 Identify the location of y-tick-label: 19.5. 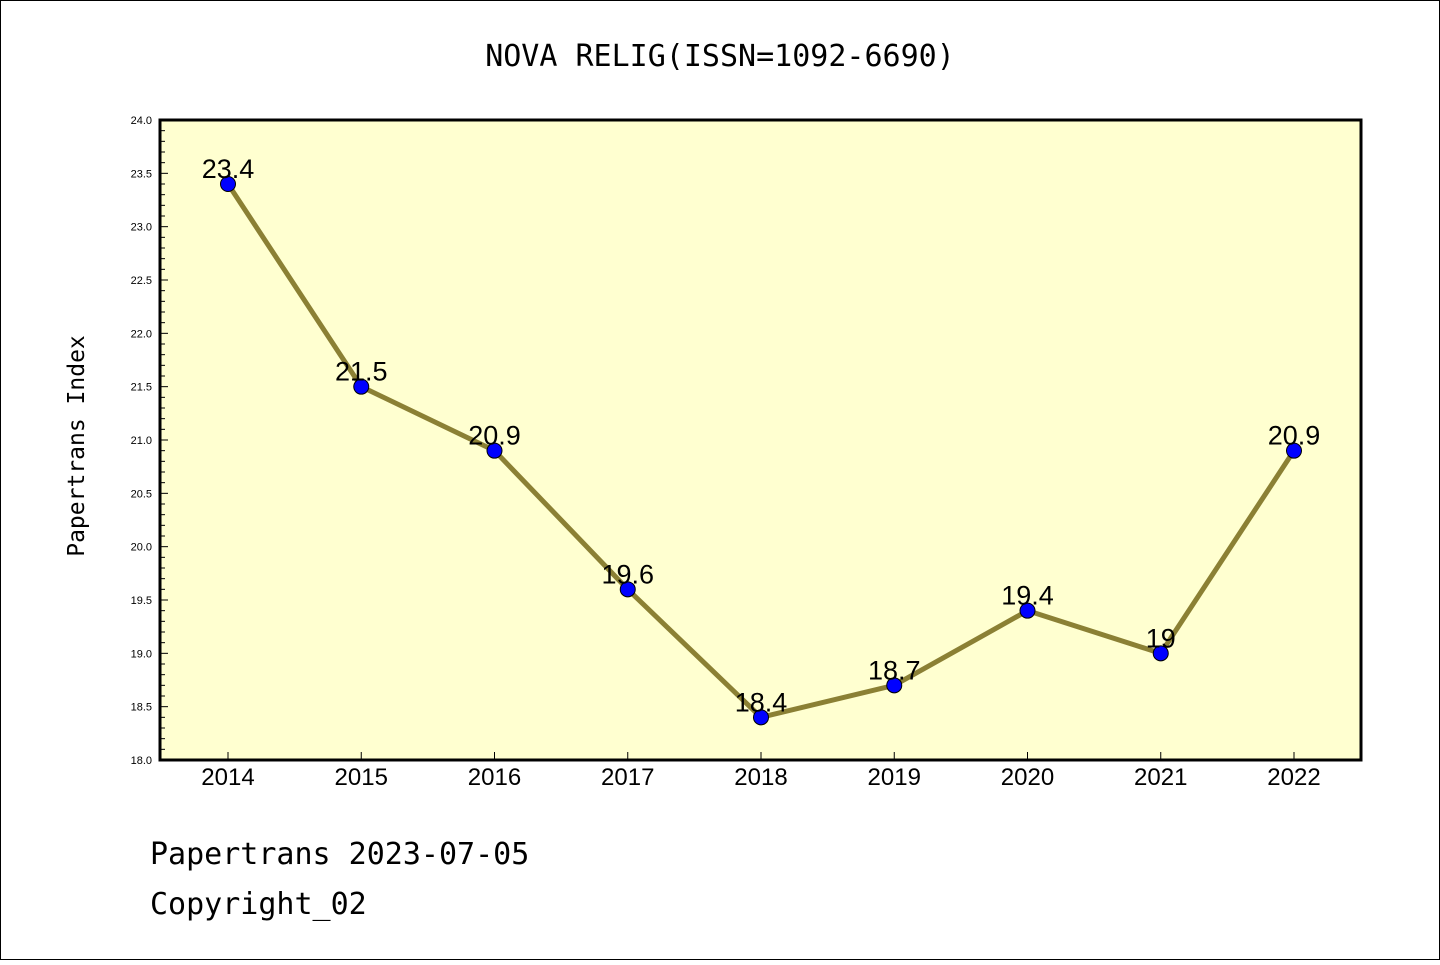
(141, 601).